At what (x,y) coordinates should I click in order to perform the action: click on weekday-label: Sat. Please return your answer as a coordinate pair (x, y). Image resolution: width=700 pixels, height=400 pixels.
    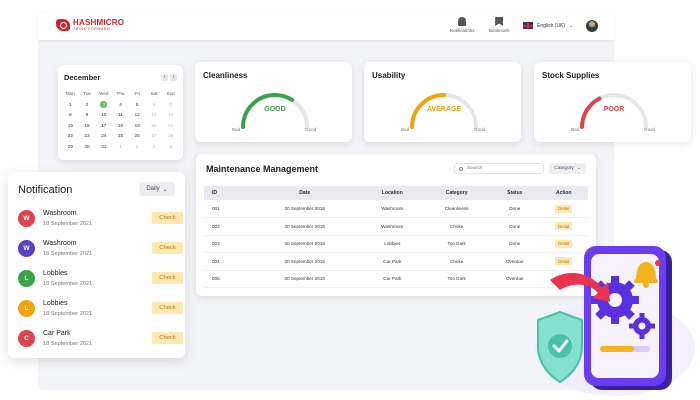
    Looking at the image, I should click on (154, 93).